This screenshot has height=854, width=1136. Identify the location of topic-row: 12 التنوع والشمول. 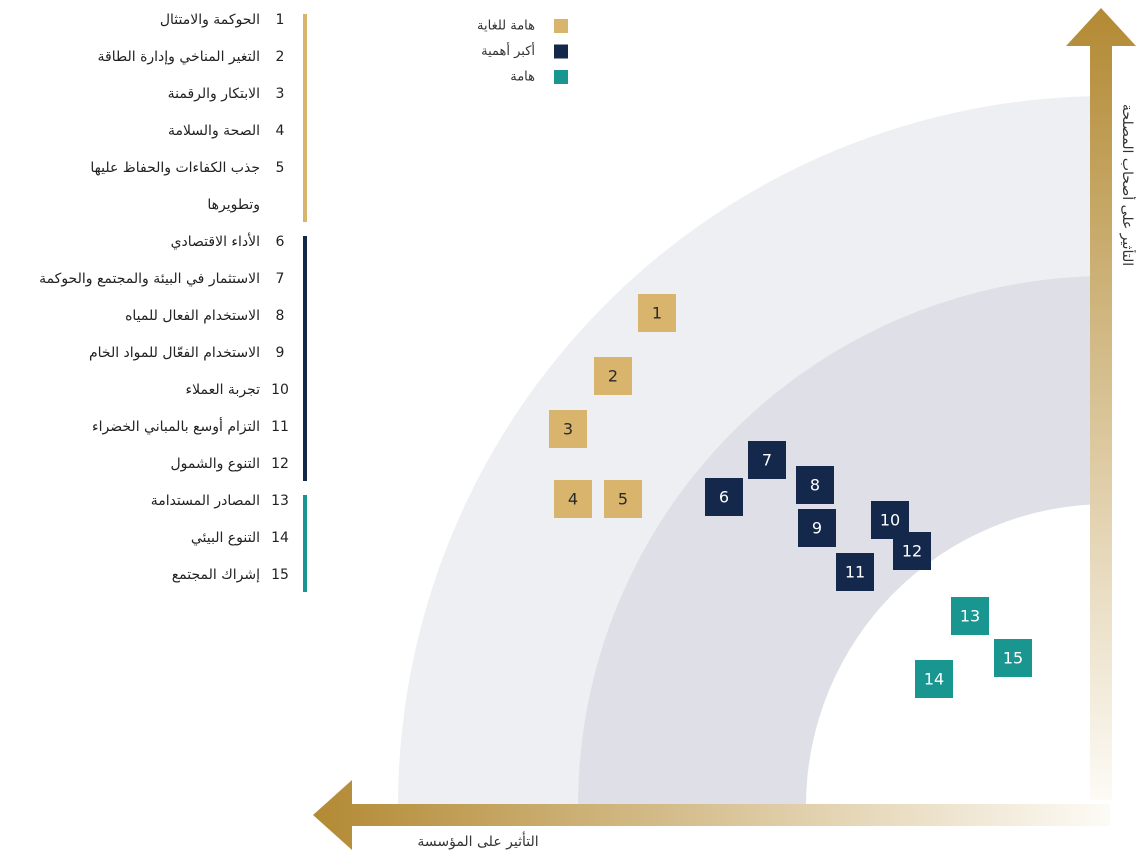
(155, 464).